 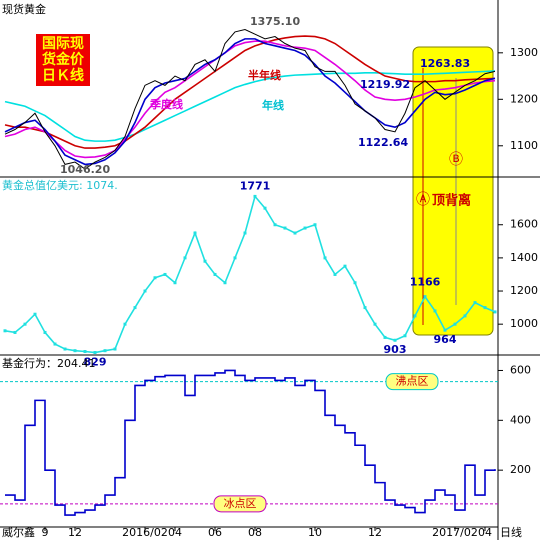 What do you see at coordinates (215, 532) in the screenshot?
I see `x-tick-label: 06` at bounding box center [215, 532].